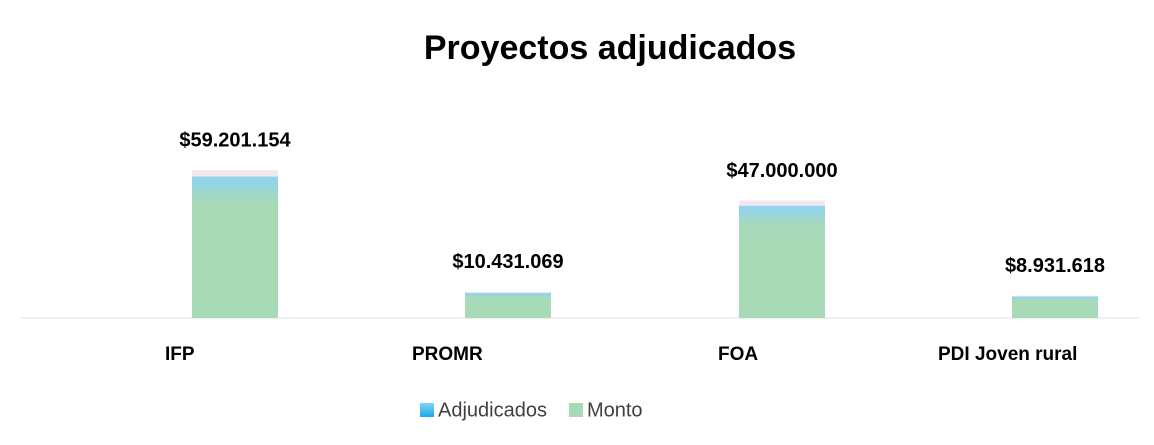 This screenshot has height=445, width=1154. What do you see at coordinates (180, 354) in the screenshot?
I see `x-tick-label: IFP` at bounding box center [180, 354].